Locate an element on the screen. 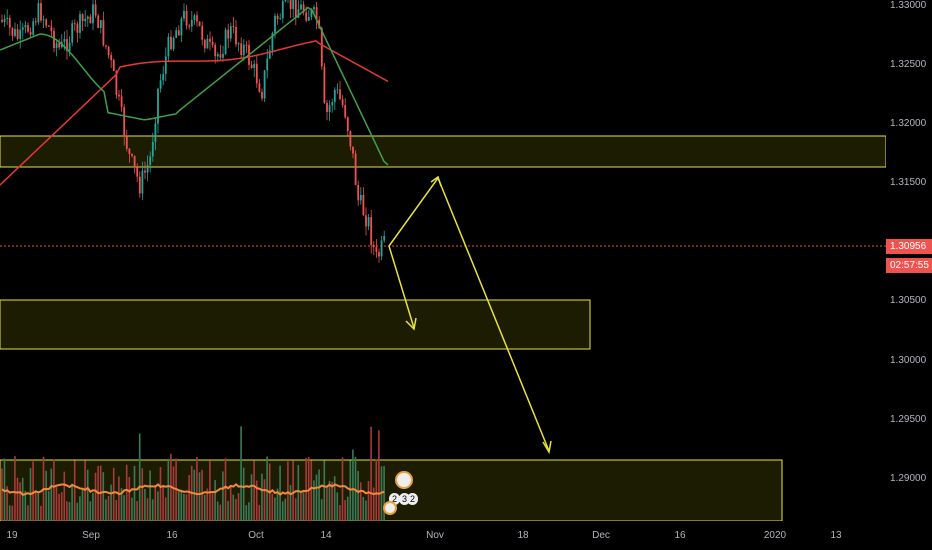 This screenshot has height=550, width=932. bar-countdown-tag: 02:57:55 is located at coordinates (909, 265).